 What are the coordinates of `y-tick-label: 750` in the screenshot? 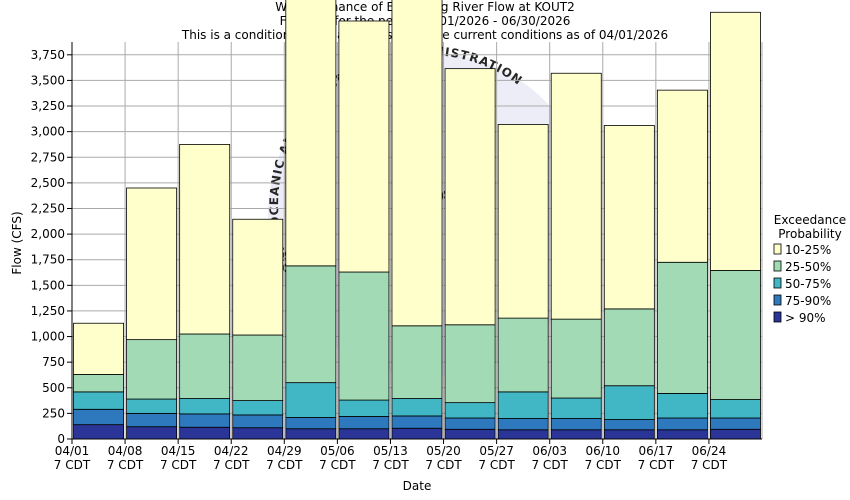 It's located at (53, 362).